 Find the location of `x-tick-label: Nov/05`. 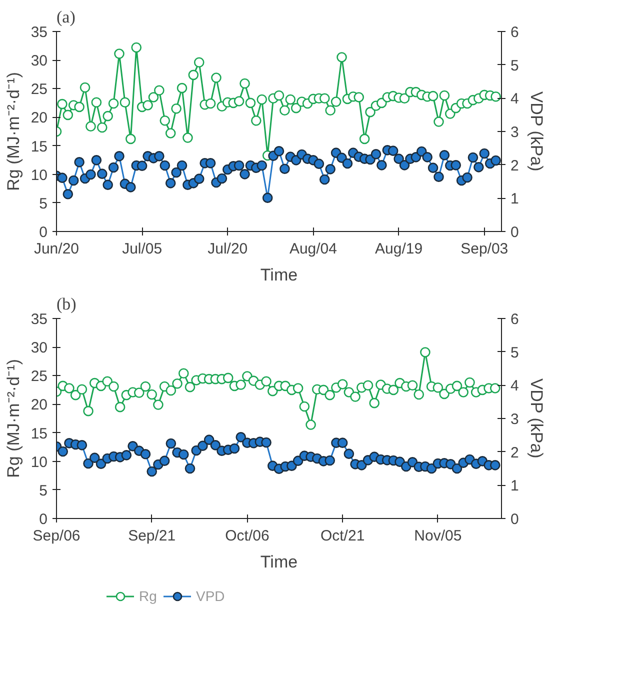

x-tick-label: Nov/05 is located at coordinates (438, 536).